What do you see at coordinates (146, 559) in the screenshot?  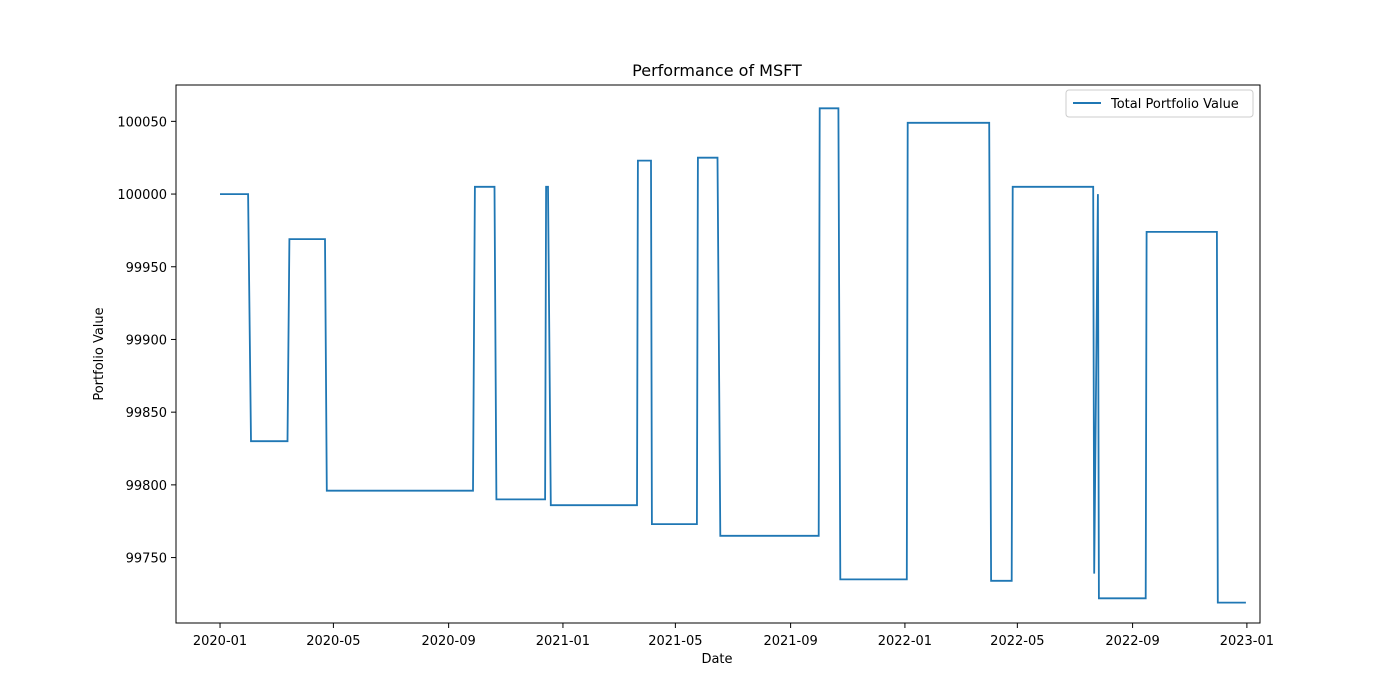 I see `y-tick-label: 99750` at bounding box center [146, 559].